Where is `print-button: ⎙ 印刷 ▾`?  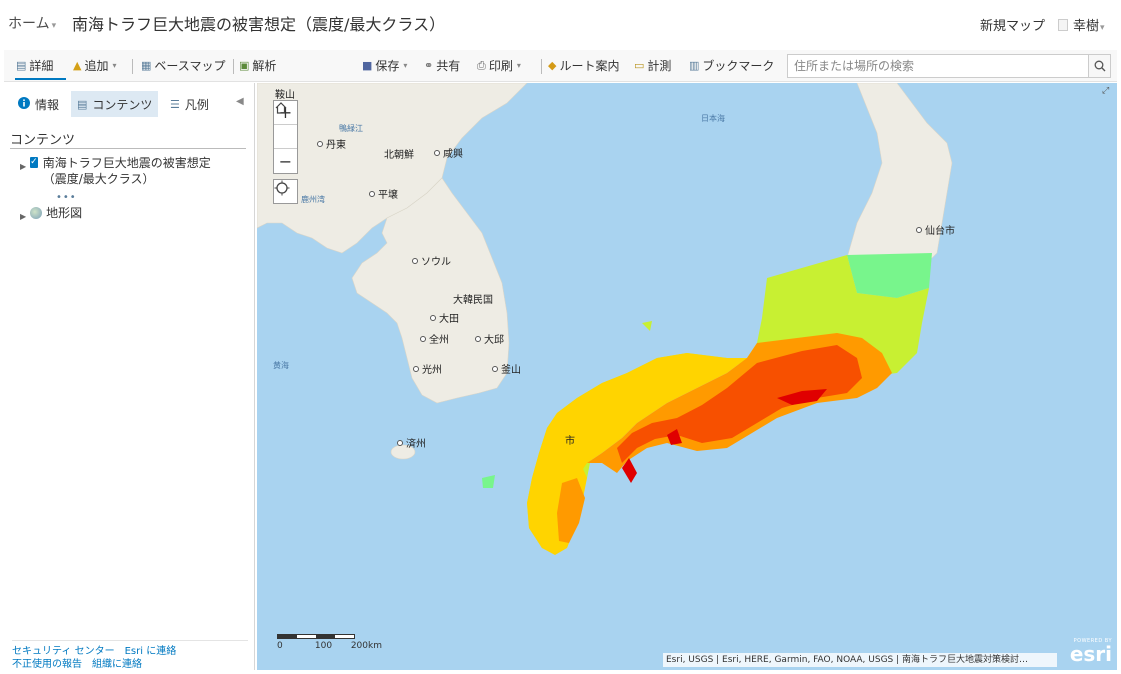 print-button: ⎙ 印刷 ▾ is located at coordinates (499, 65).